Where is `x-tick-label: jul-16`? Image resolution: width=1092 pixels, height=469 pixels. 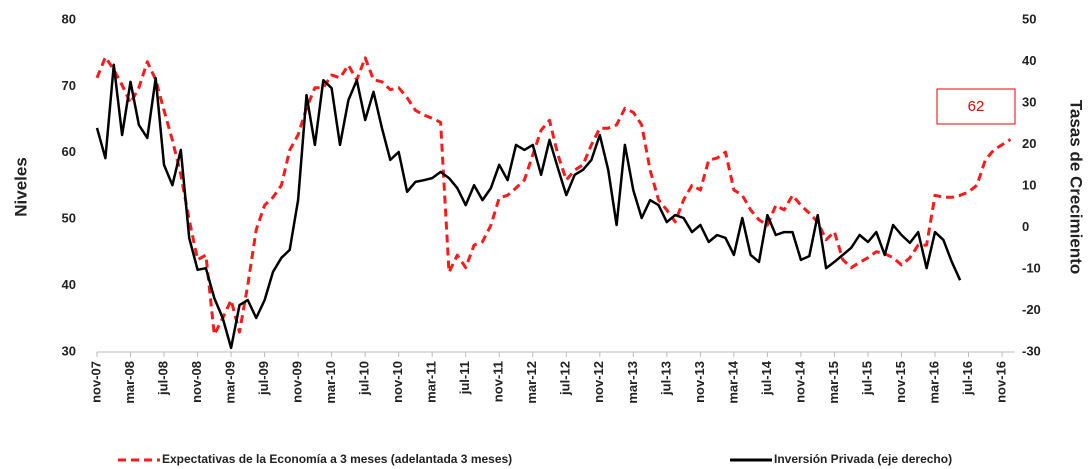 x-tick-label: jul-16 is located at coordinates (967, 378).